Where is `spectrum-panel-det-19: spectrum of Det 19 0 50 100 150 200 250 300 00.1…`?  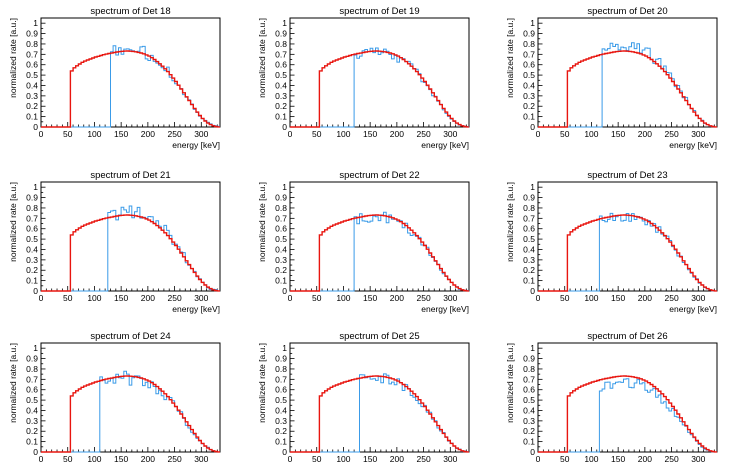 spectrum-panel-det-19: spectrum of Det 19 0 50 100 150 200 250 300 00.1… is located at coordinates (363, 78).